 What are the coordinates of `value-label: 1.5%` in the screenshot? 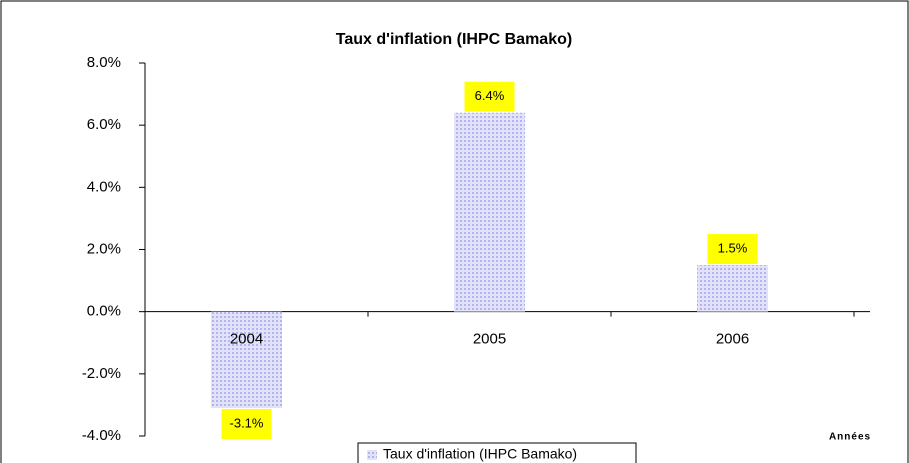 It's located at (733, 247).